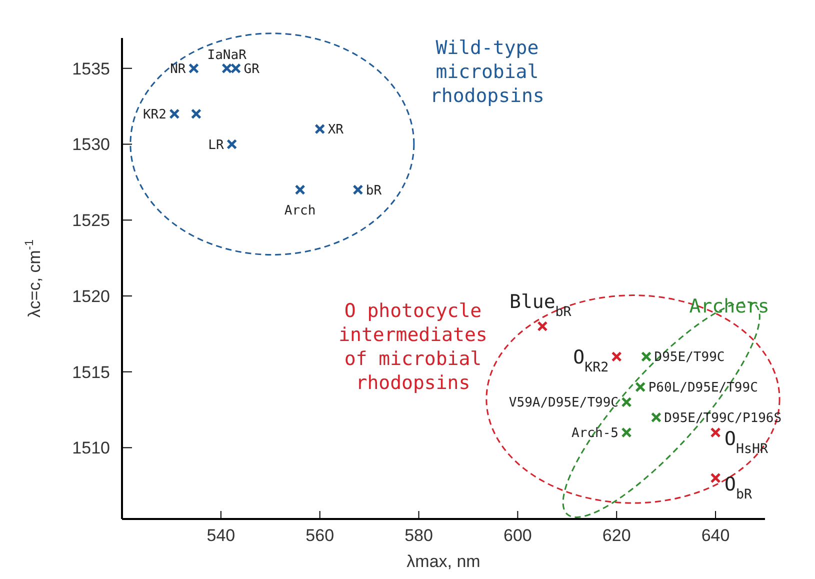  I want to click on annotation: LR, so click(216, 145).